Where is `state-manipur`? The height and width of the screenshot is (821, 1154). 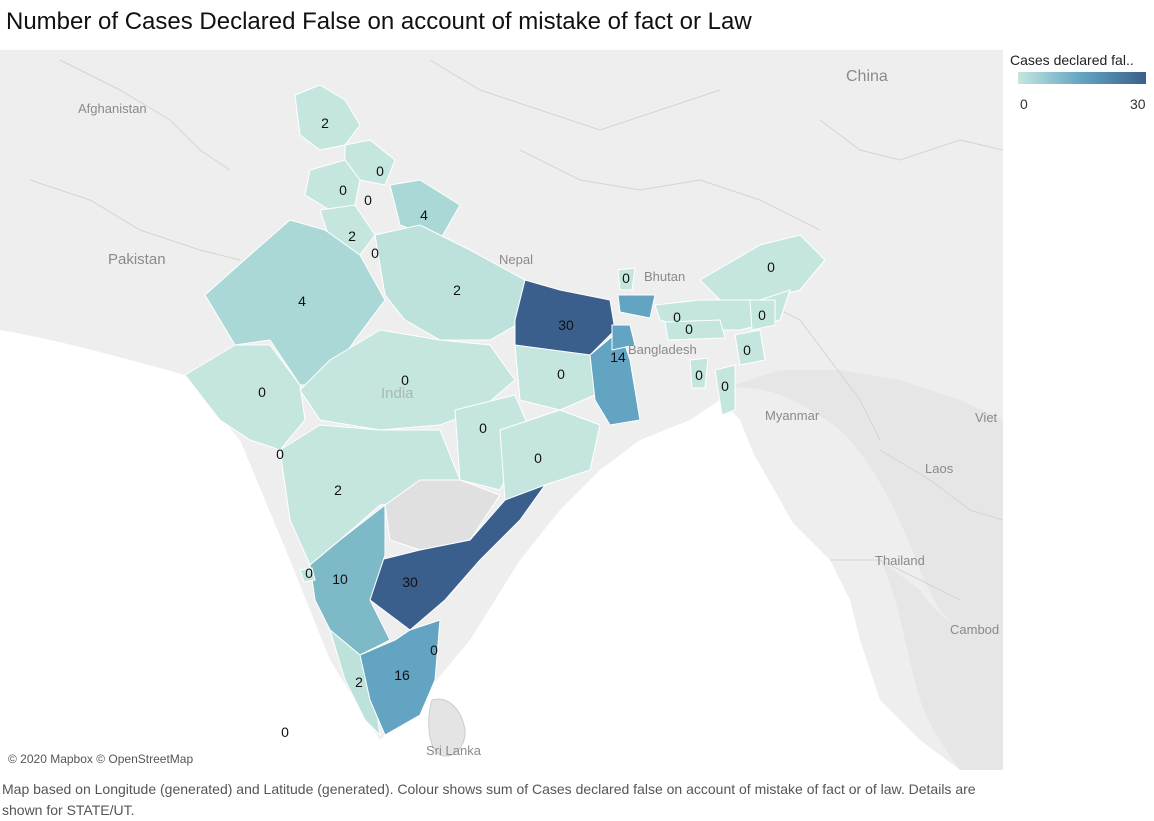 state-manipur is located at coordinates (750, 347).